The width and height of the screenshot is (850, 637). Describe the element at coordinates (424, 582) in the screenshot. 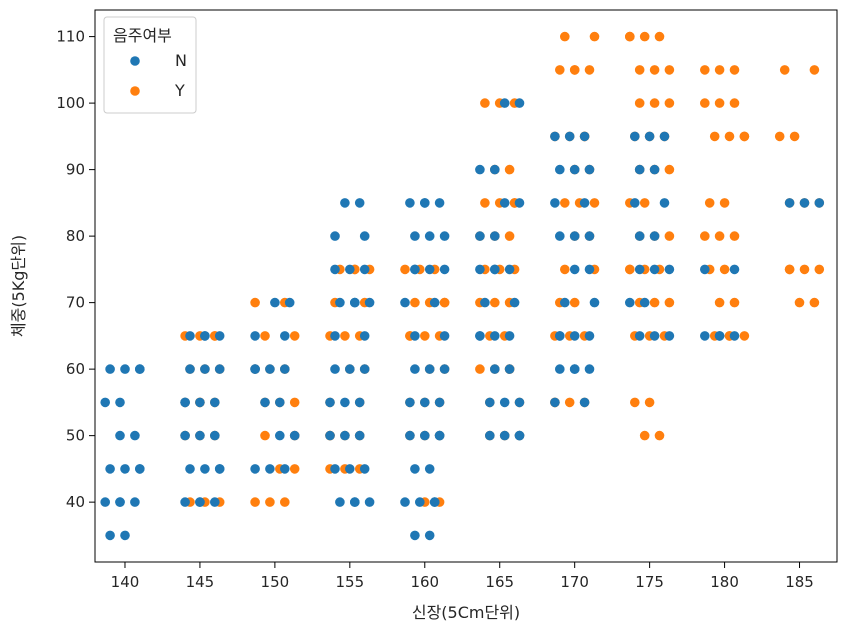

I see `x-tick-label: 160` at that location.